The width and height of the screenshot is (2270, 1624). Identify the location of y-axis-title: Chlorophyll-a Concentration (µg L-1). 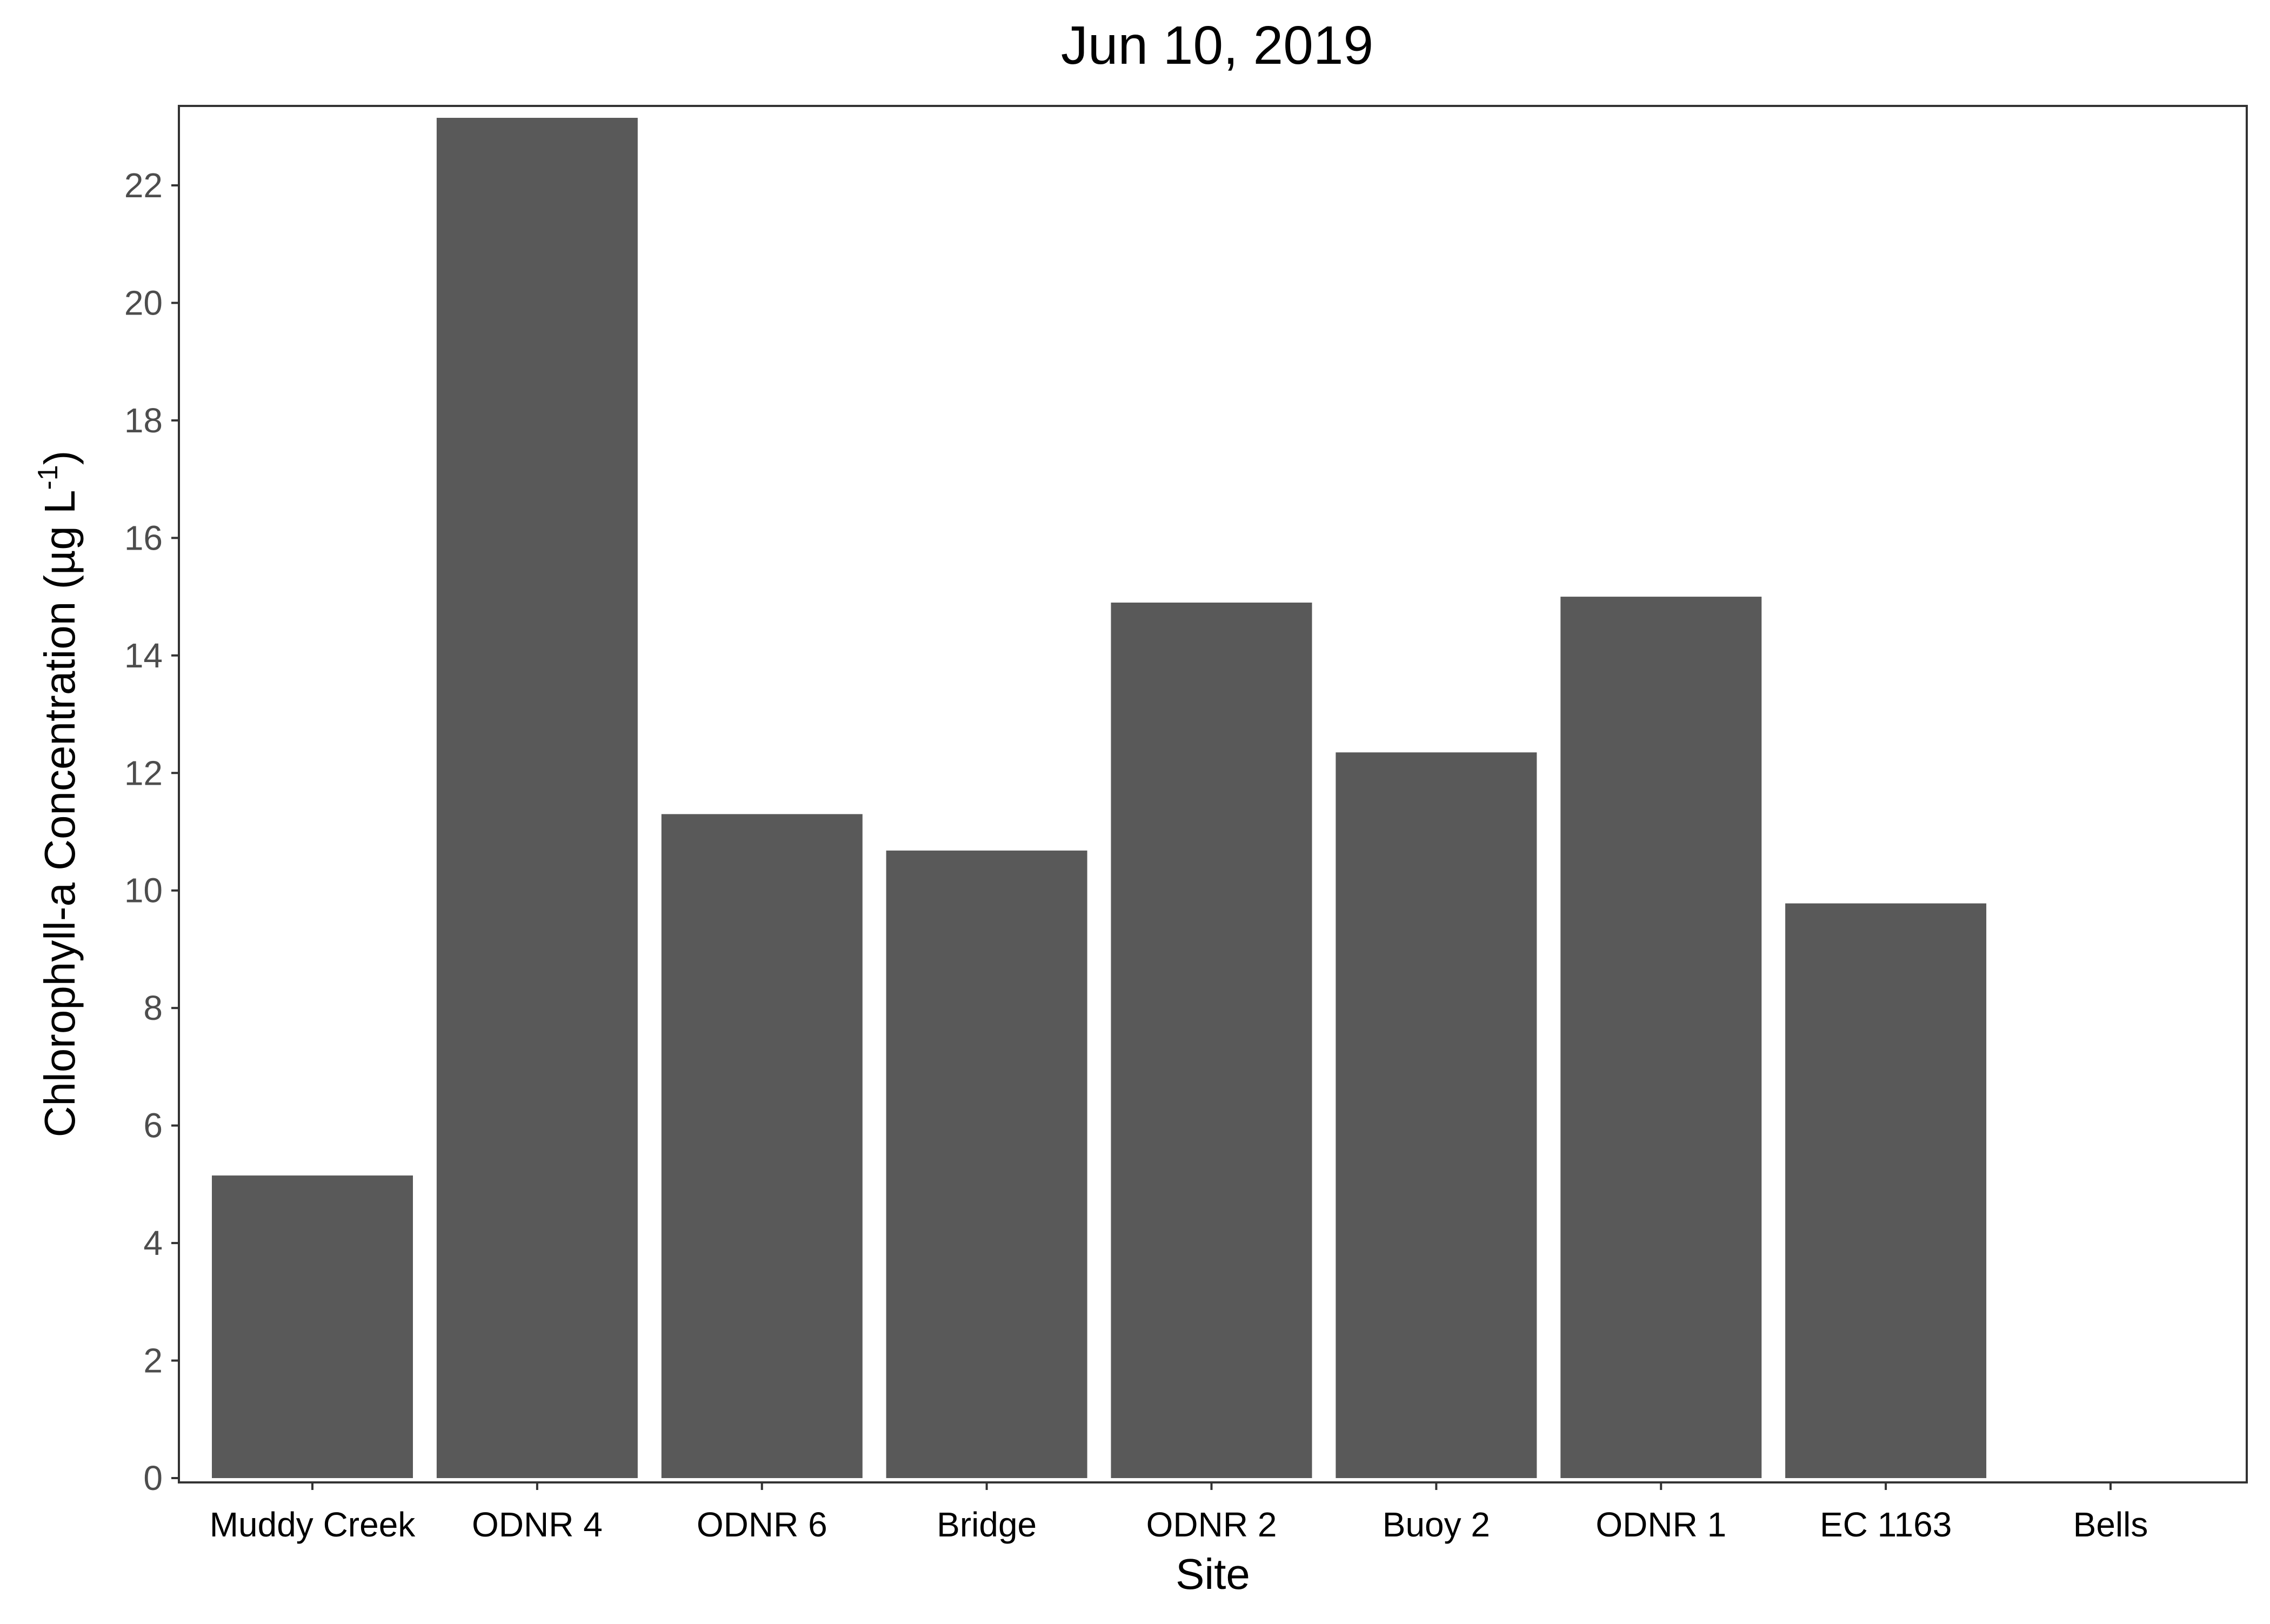
(58, 795).